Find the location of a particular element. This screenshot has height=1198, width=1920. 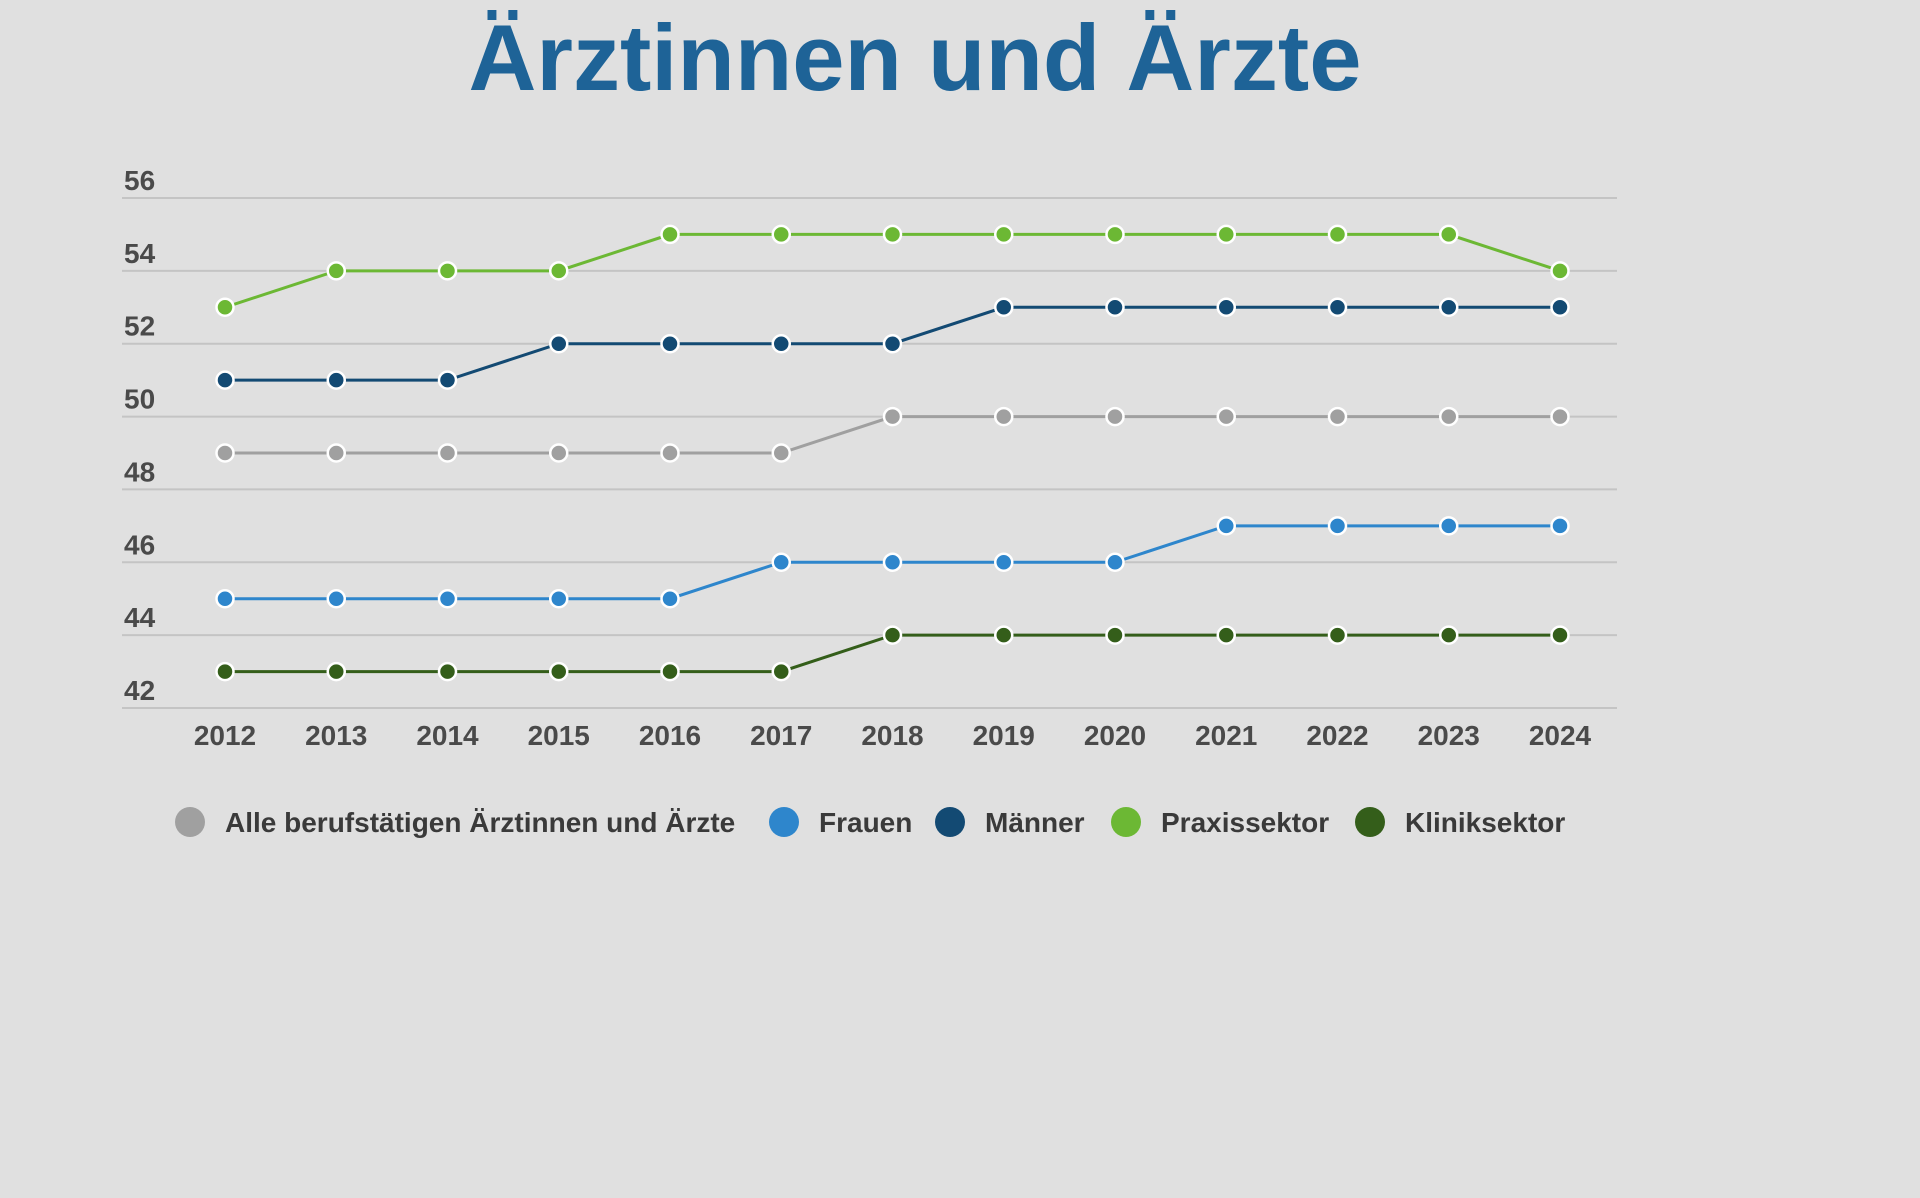

legend-label: Kliniksektor is located at coordinates (1485, 822).